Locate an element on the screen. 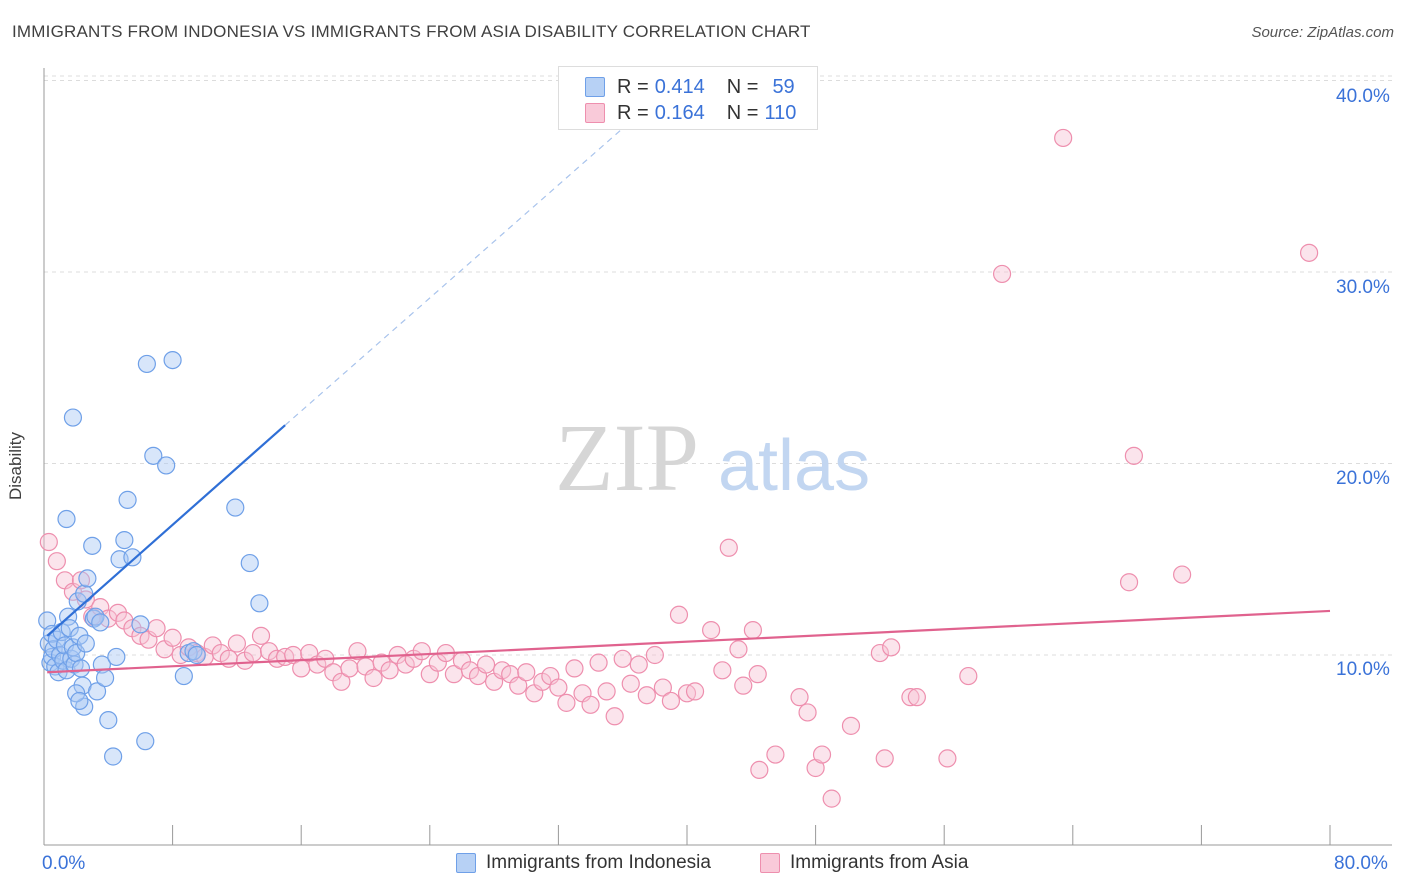 Image resolution: width=1406 pixels, height=892 pixels. indonesia-trend-line is located at coordinates (166, 530).